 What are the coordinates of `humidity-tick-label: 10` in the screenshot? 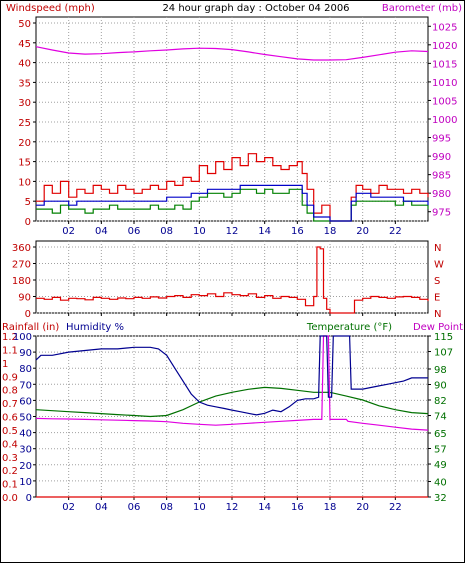 It's located at (25, 482).